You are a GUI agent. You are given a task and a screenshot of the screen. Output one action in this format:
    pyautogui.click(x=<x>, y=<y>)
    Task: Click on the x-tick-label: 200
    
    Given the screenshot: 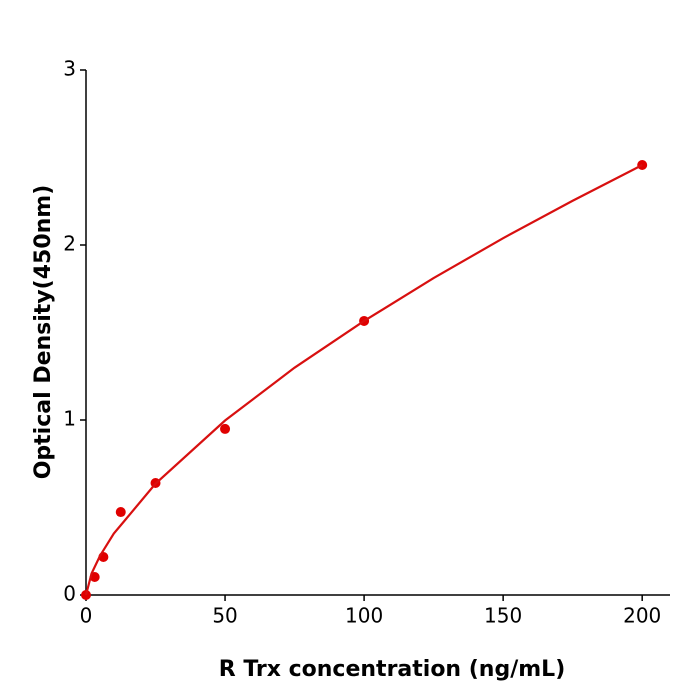 What is the action you would take?
    pyautogui.click(x=642, y=616)
    